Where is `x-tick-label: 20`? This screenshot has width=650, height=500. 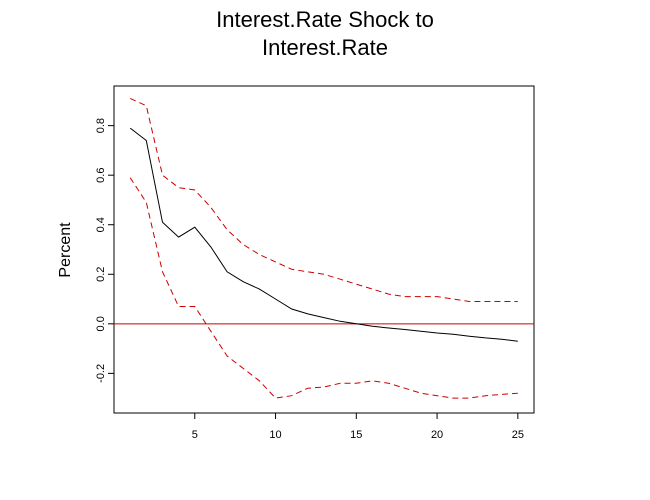
x-tick-label: 20 is located at coordinates (437, 435).